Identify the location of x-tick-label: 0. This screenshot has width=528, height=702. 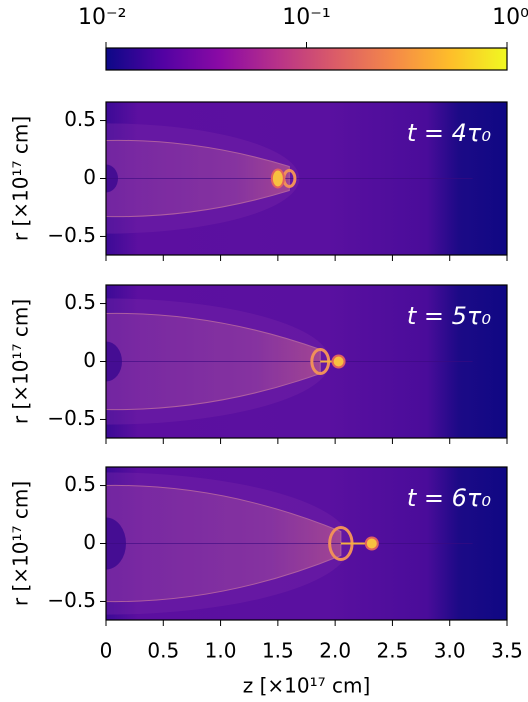
(106, 651).